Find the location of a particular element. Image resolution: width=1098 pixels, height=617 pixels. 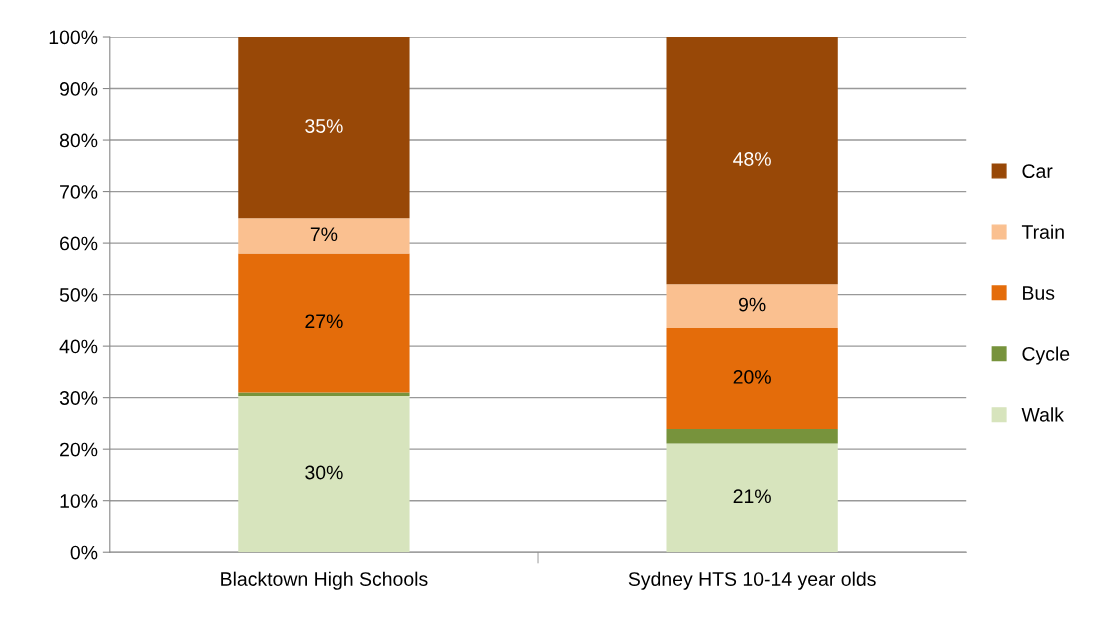

data-label: 7% is located at coordinates (324, 234).